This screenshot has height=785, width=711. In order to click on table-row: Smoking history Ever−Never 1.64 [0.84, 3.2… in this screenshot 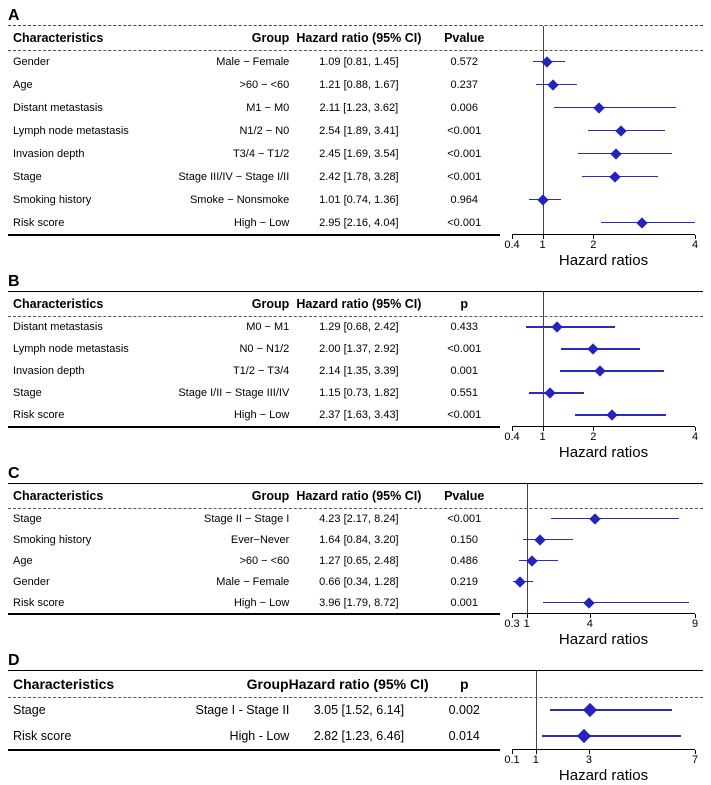, I will do `click(254, 539)`.